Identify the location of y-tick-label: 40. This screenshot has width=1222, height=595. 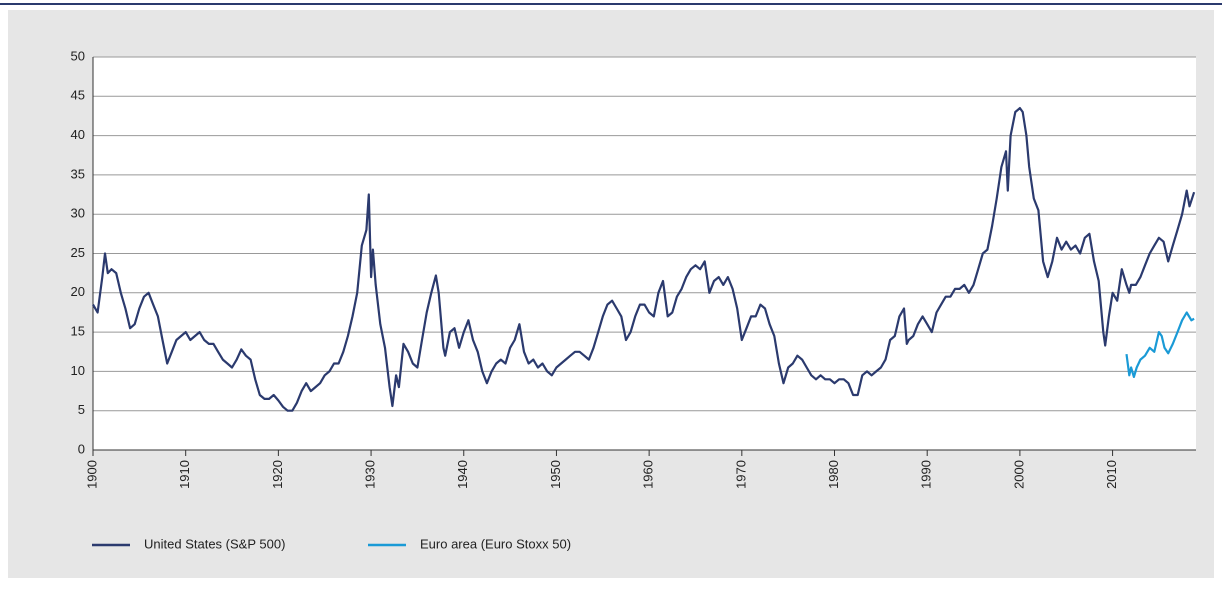
(78, 134).